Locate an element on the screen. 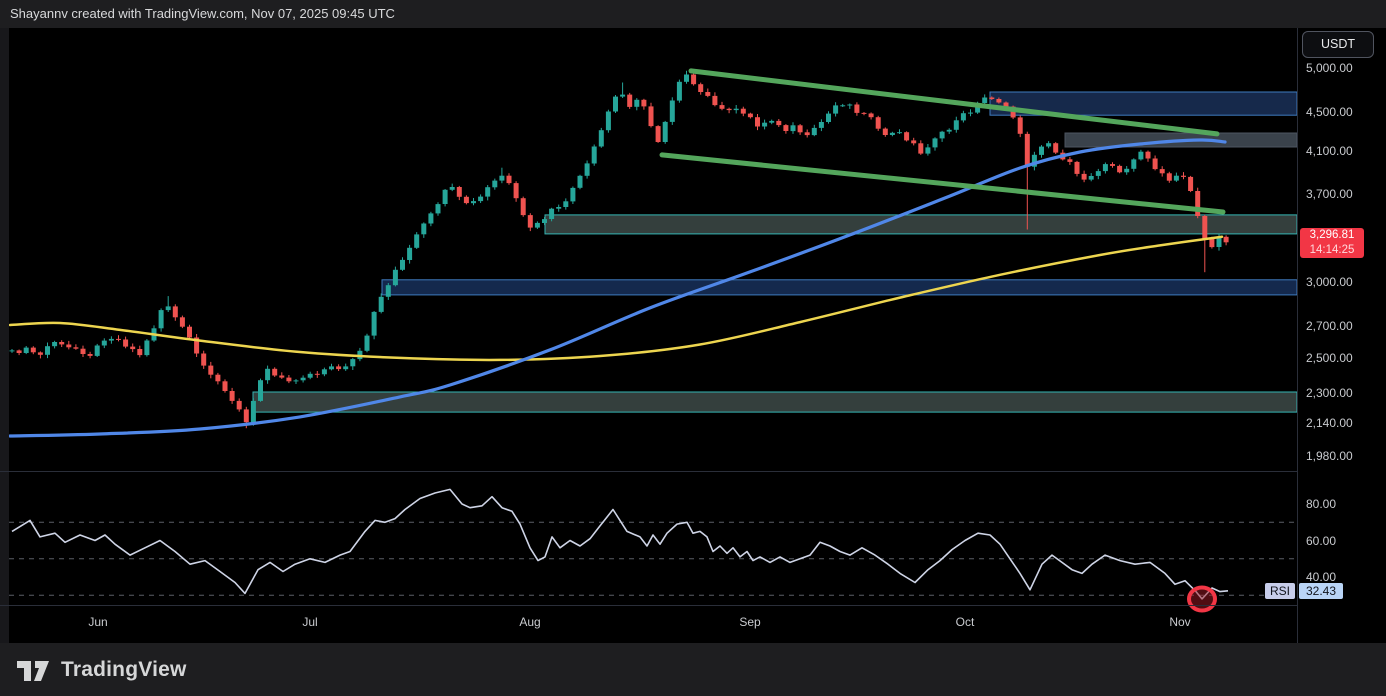  currency-toggle-button: USDT is located at coordinates (1338, 44).